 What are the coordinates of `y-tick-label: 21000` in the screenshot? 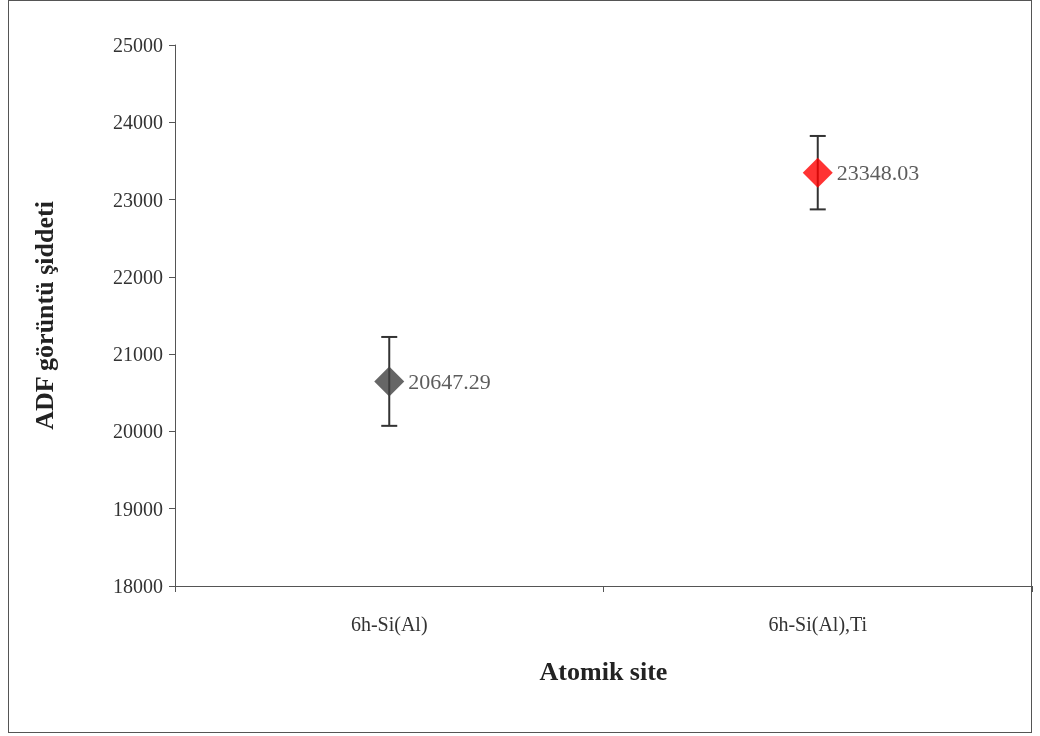 It's located at (138, 354).